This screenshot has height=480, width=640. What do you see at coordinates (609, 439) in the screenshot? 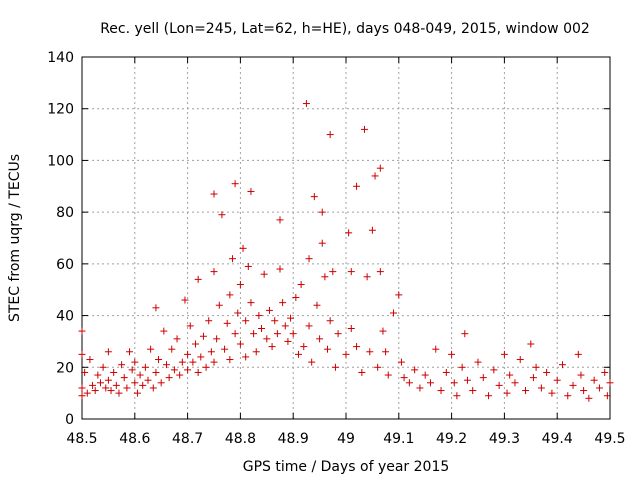
I see `x-tick-label: 49.5` at bounding box center [609, 439].